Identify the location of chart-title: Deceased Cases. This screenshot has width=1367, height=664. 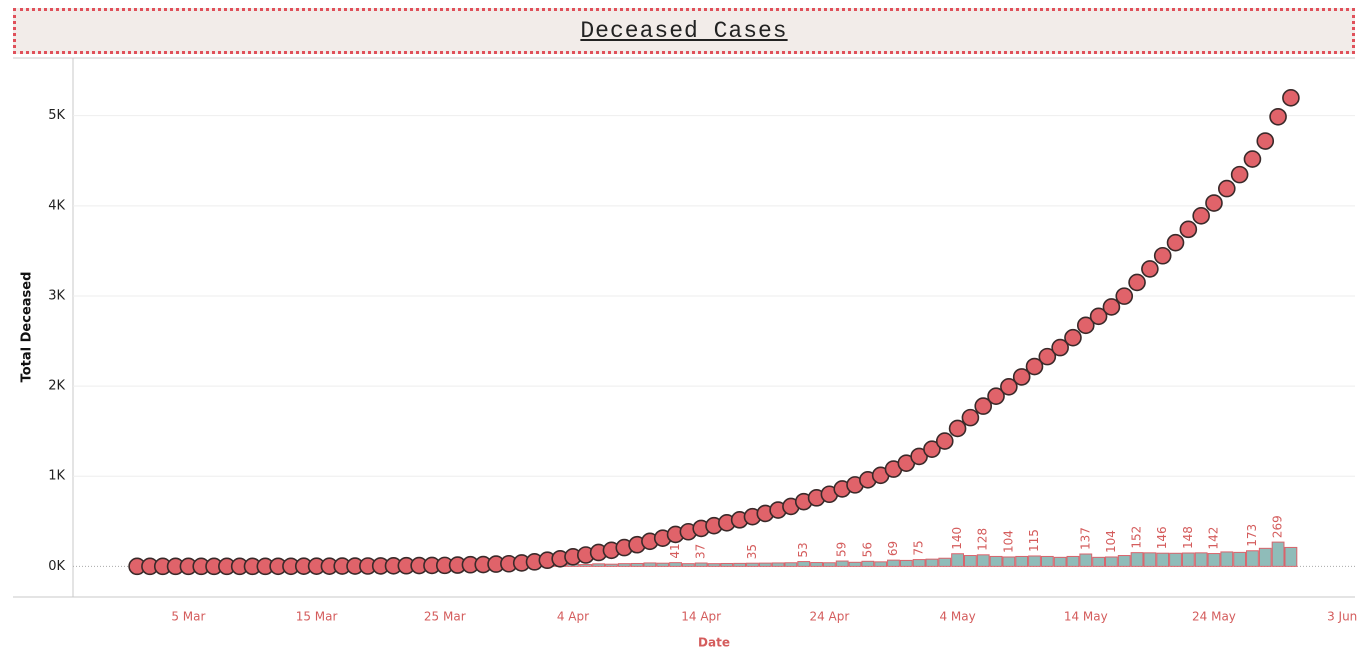
(684, 31).